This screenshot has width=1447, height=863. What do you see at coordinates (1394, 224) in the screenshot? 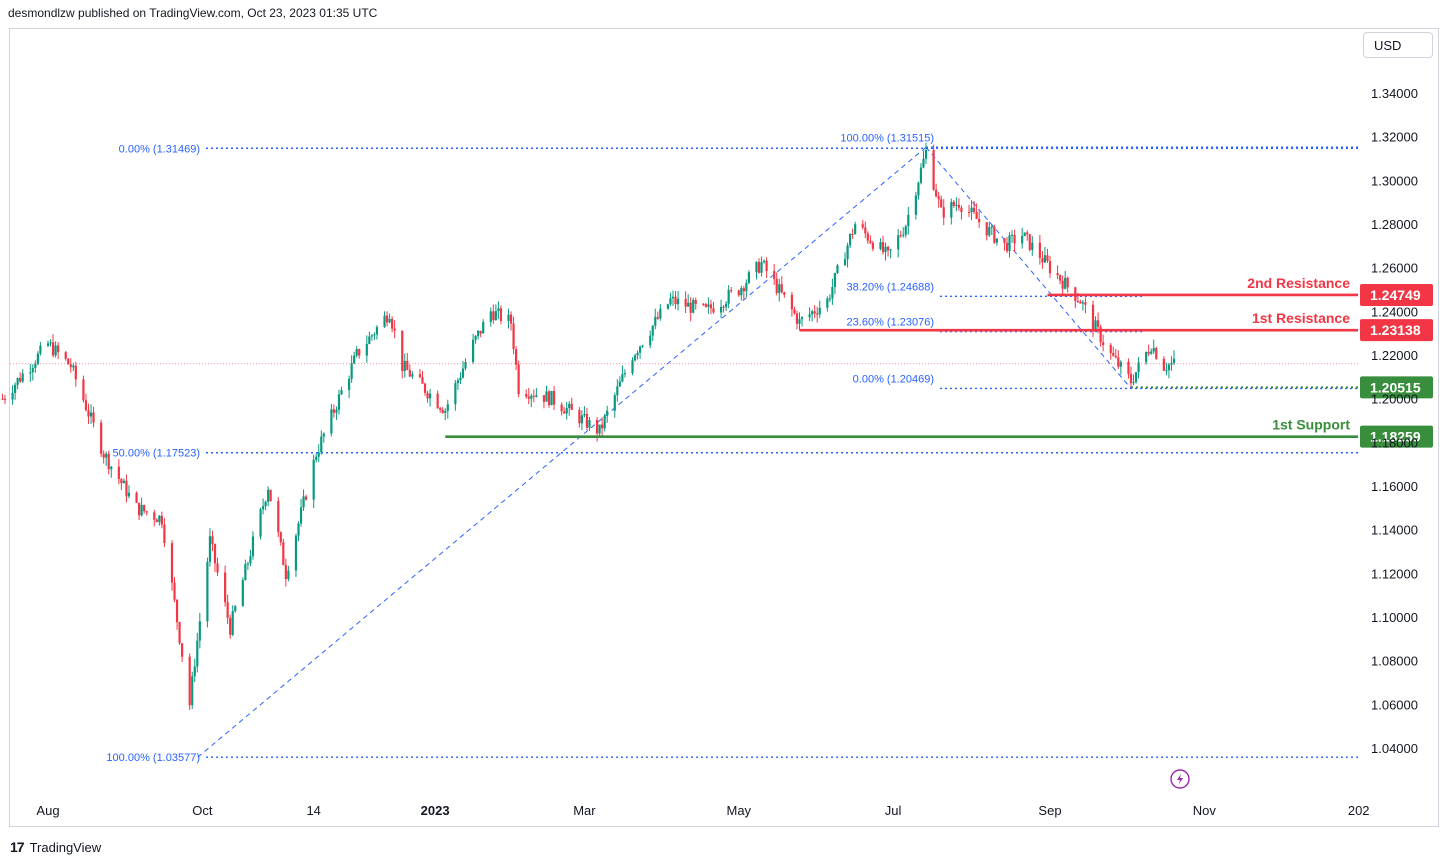
I see `price-tick-label: 1.28000` at bounding box center [1394, 224].